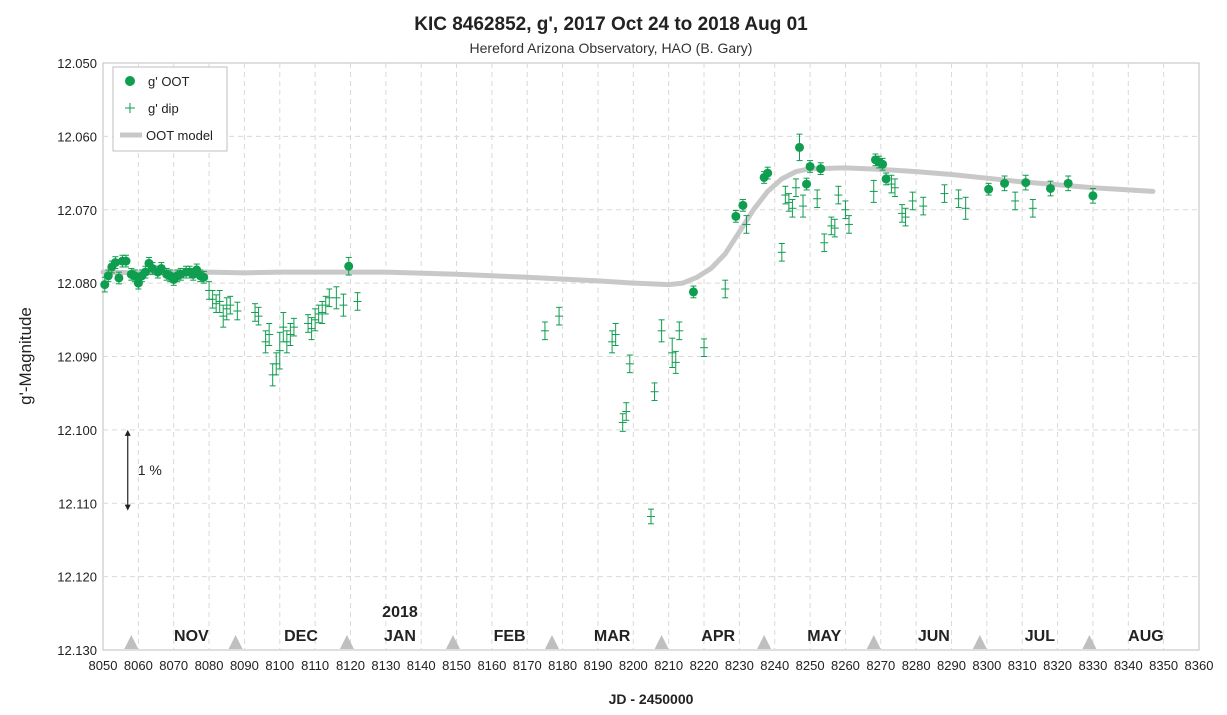 The image size is (1227, 715). I want to click on y-tick-label: 12.060, so click(77, 136).